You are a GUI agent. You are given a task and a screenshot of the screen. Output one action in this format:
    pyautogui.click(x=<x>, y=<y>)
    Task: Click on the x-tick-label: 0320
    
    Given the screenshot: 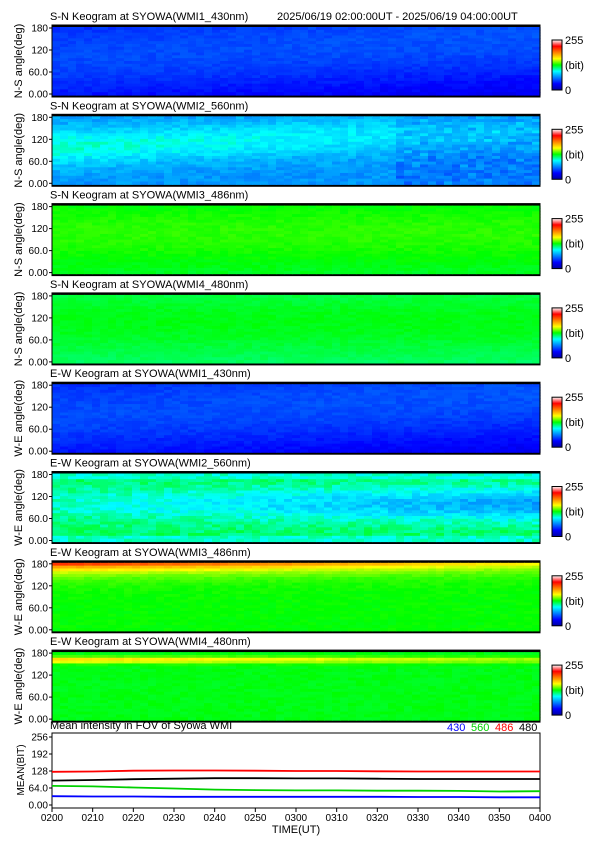 What is the action you would take?
    pyautogui.click(x=377, y=818)
    